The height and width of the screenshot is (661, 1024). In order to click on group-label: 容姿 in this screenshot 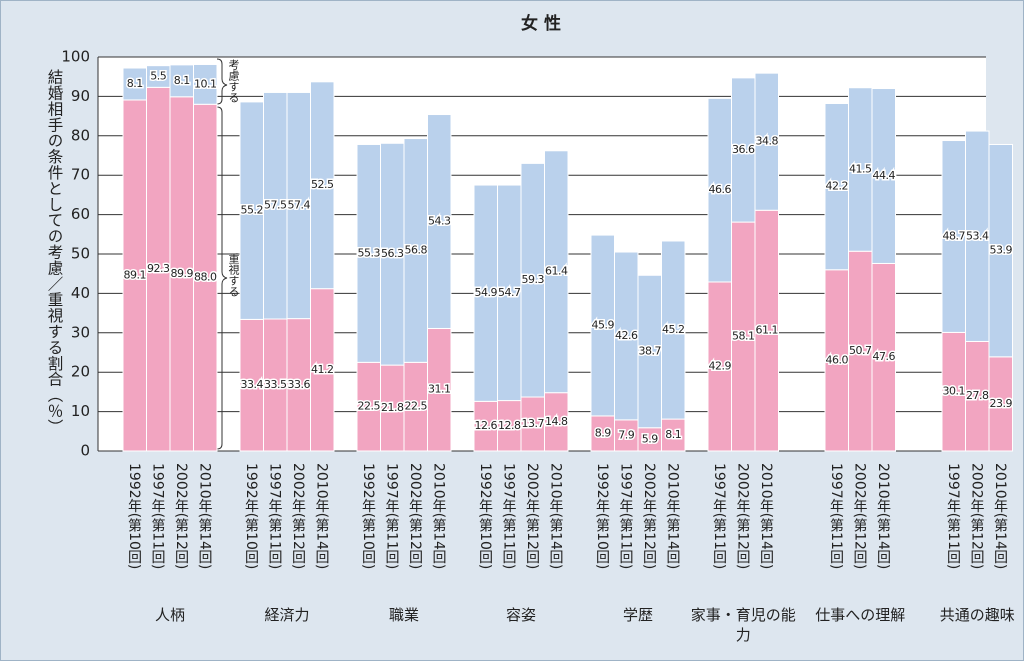, I will do `click(520, 615)`.